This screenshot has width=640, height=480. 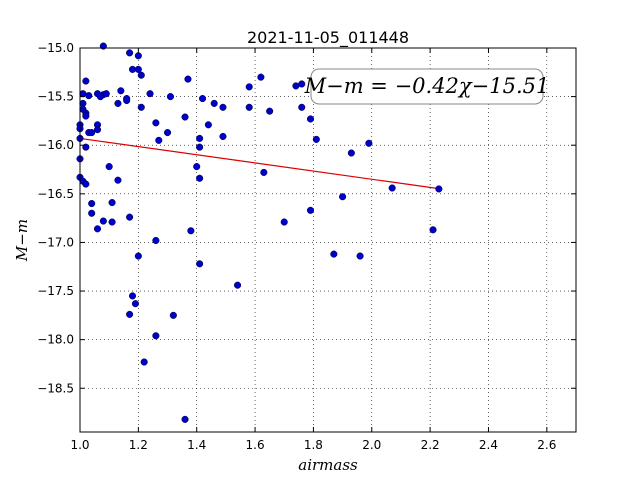 What do you see at coordinates (22, 240) in the screenshot?
I see `y-axis-label: M−m` at bounding box center [22, 240].